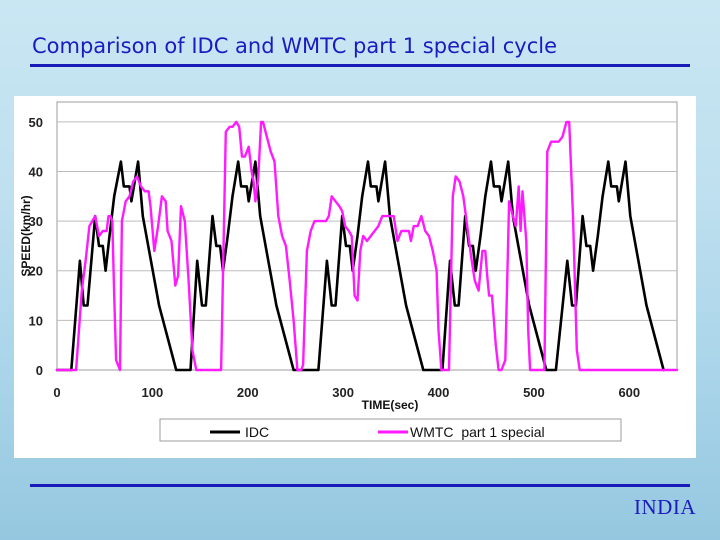 The width and height of the screenshot is (720, 540). What do you see at coordinates (360, 65) in the screenshot?
I see `title-underline` at bounding box center [360, 65].